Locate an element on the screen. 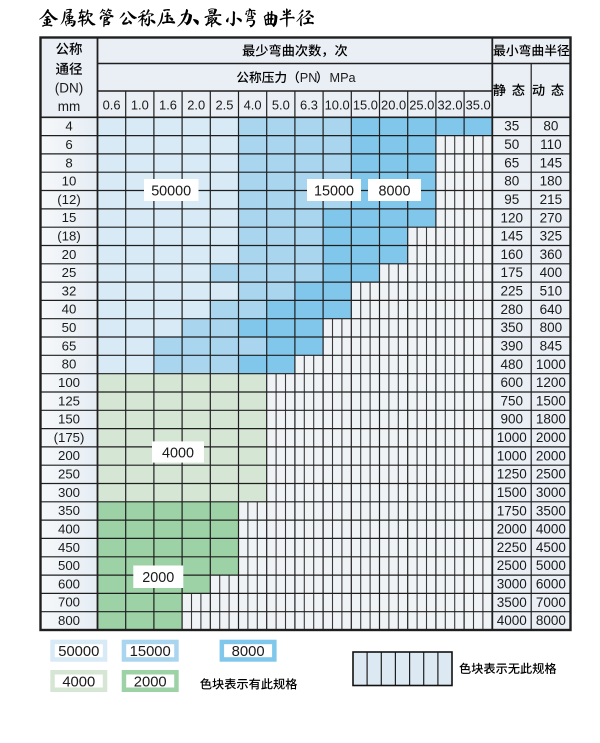 Image resolution: width=600 pixels, height=743 pixels. svg-text: 40 is located at coordinates (69, 309).